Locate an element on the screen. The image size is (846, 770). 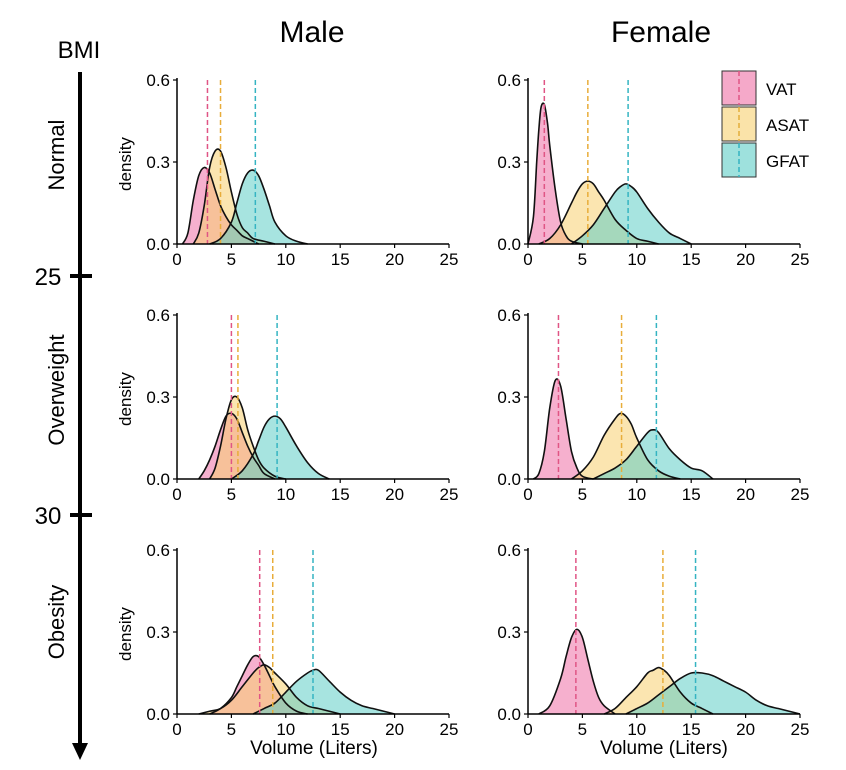
density-line-gfat-overweight-male is located at coordinates (280, 447).